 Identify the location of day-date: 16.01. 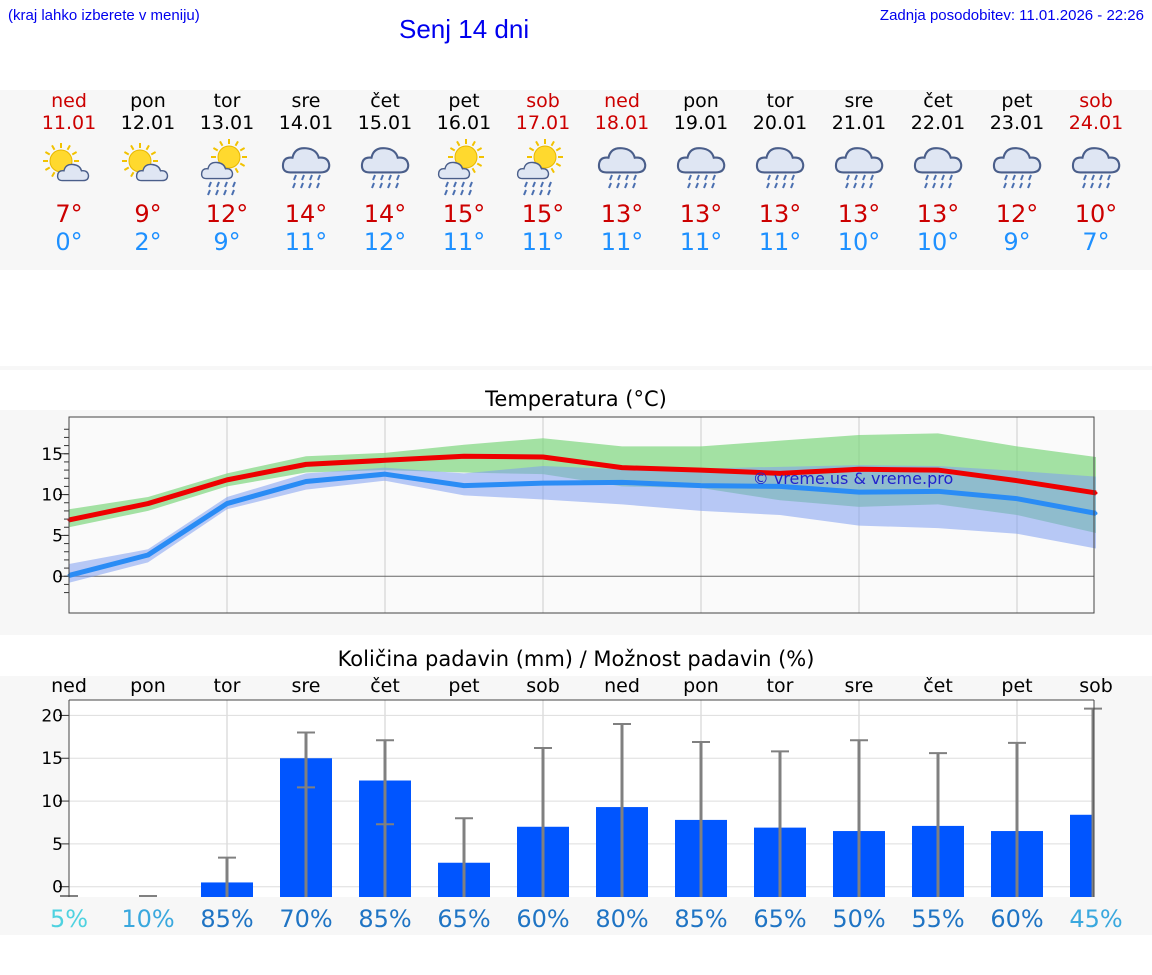
(464, 123).